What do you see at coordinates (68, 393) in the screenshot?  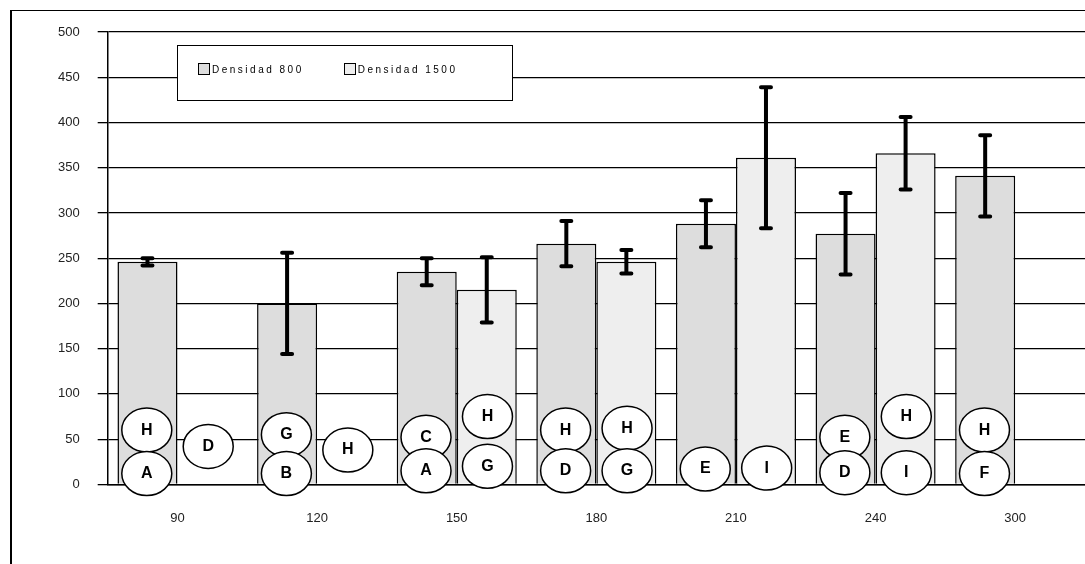 I see `y-tick-label: 100` at bounding box center [68, 393].